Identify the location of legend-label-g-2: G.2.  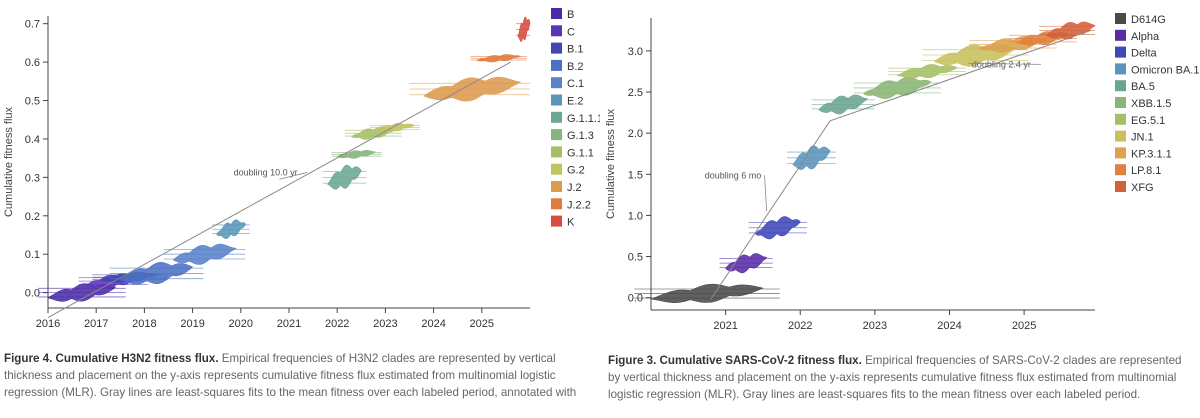
(576, 171).